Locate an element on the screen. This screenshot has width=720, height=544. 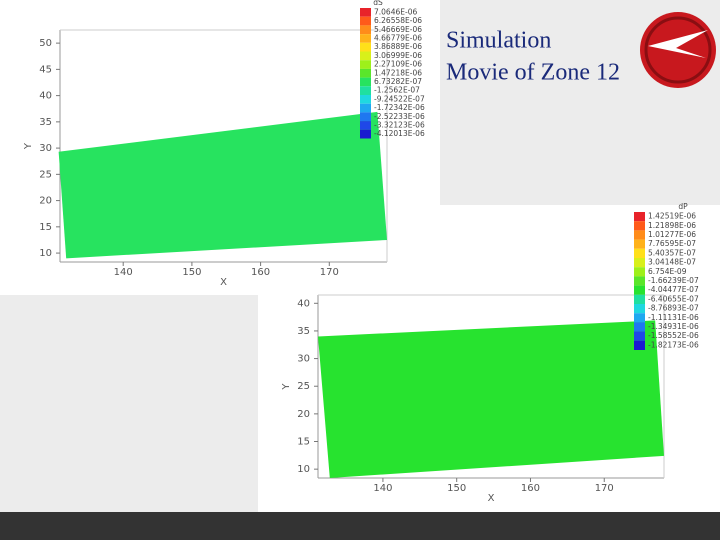
legend-label: -2.52233E-06 is located at coordinates (399, 116).